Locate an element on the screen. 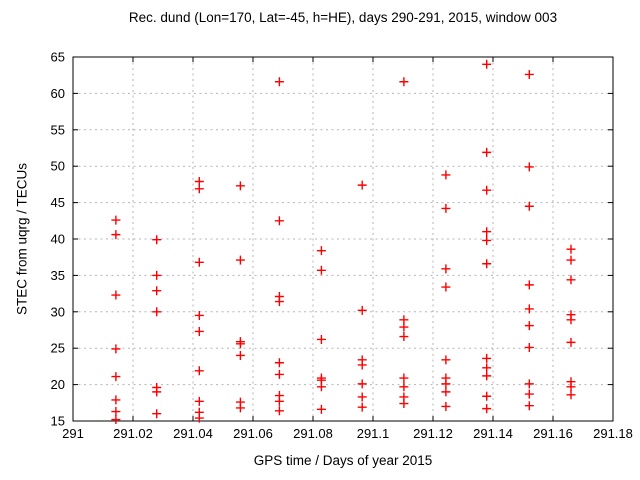  y-tick-label: 60 is located at coordinates (58, 93).